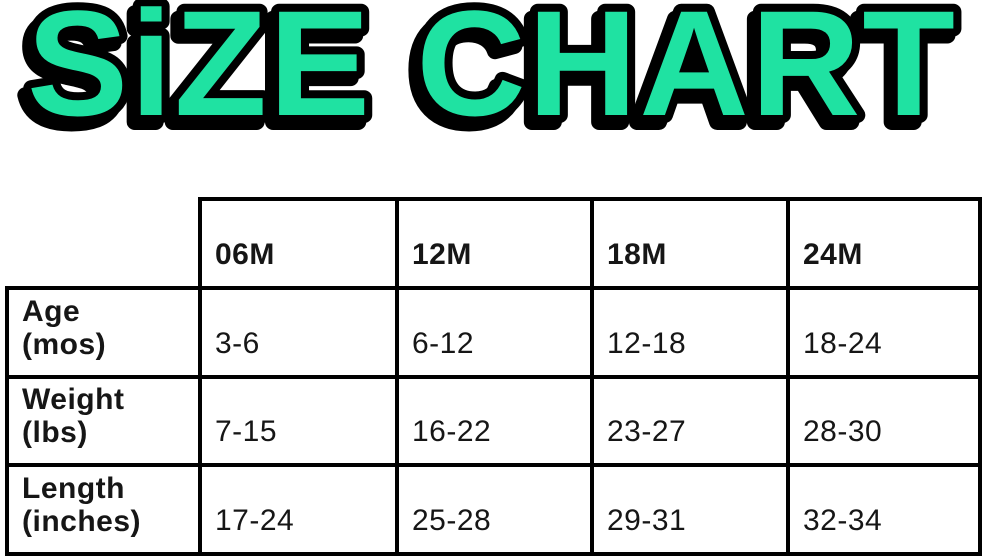 This screenshot has height=560, width=984. Describe the element at coordinates (103, 332) in the screenshot. I see `row-label-age: Age (mos)` at that location.